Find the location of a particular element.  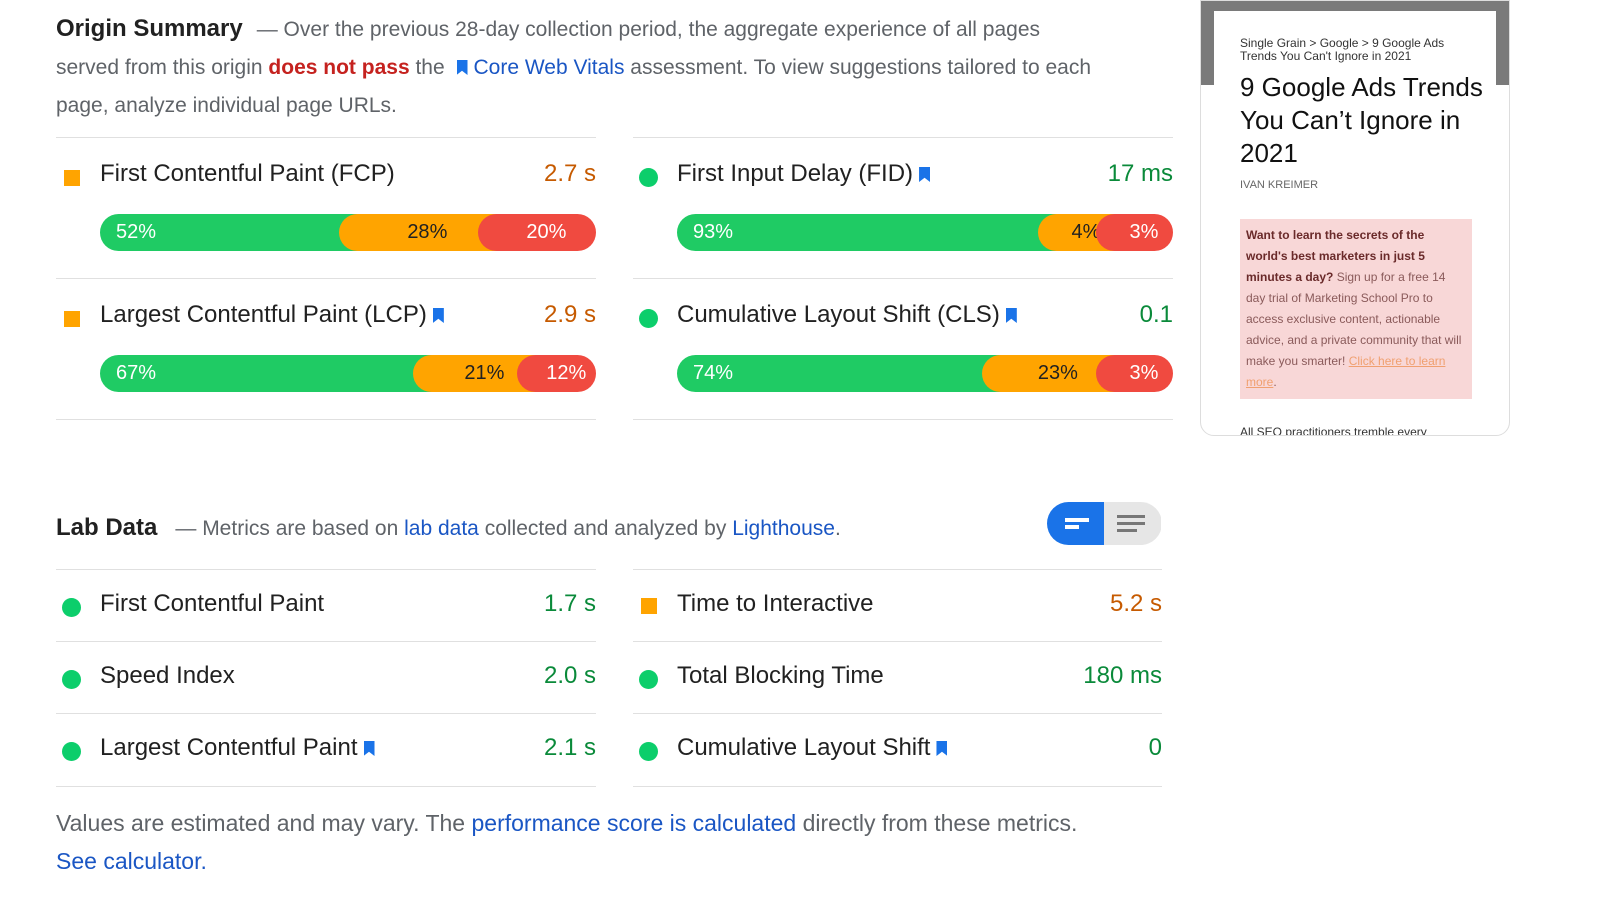

lab-metric: First Contentful Paint 1.7 s is located at coordinates (326, 605).